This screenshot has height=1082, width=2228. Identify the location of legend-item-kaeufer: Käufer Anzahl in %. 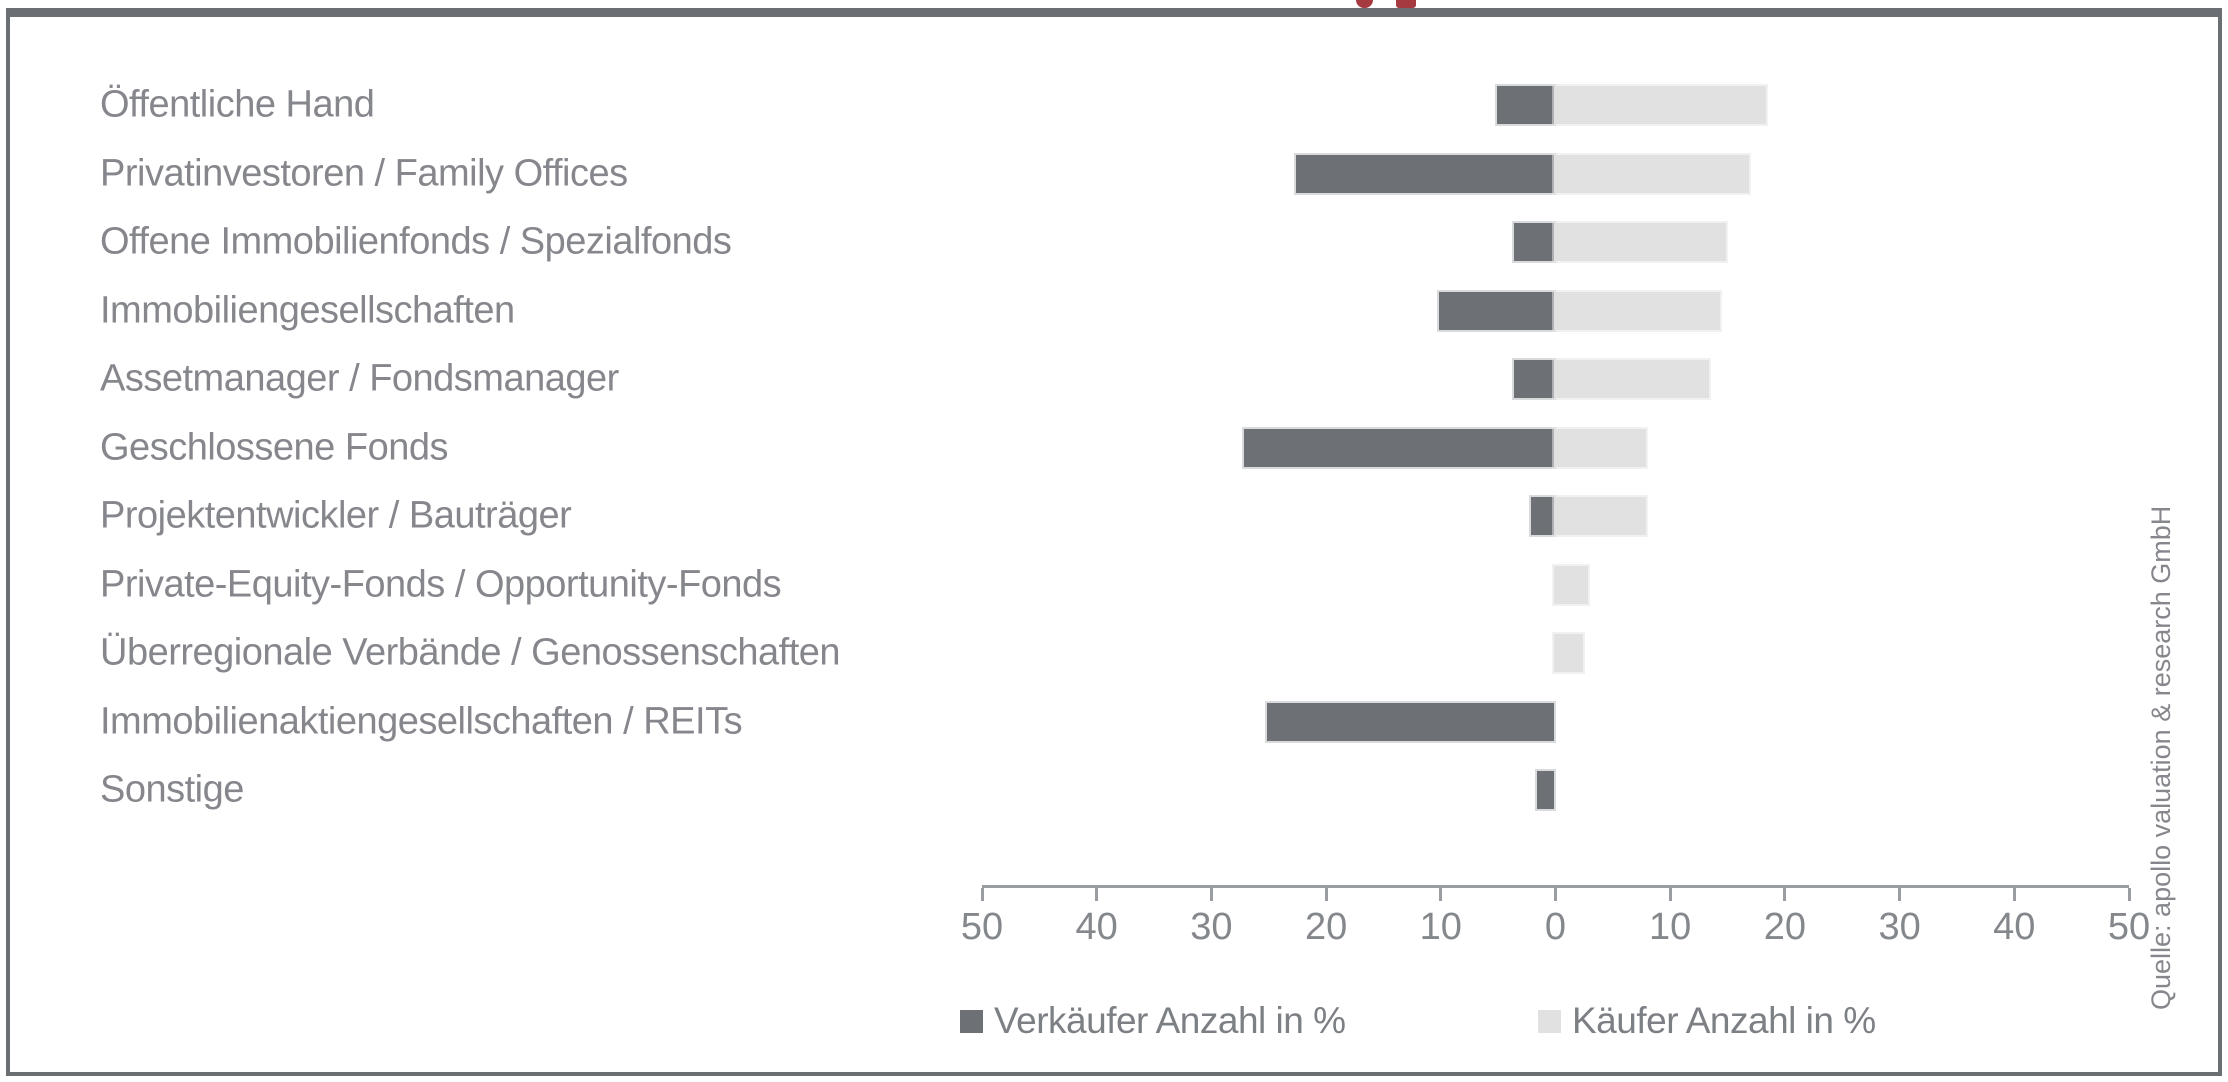
(1707, 1021).